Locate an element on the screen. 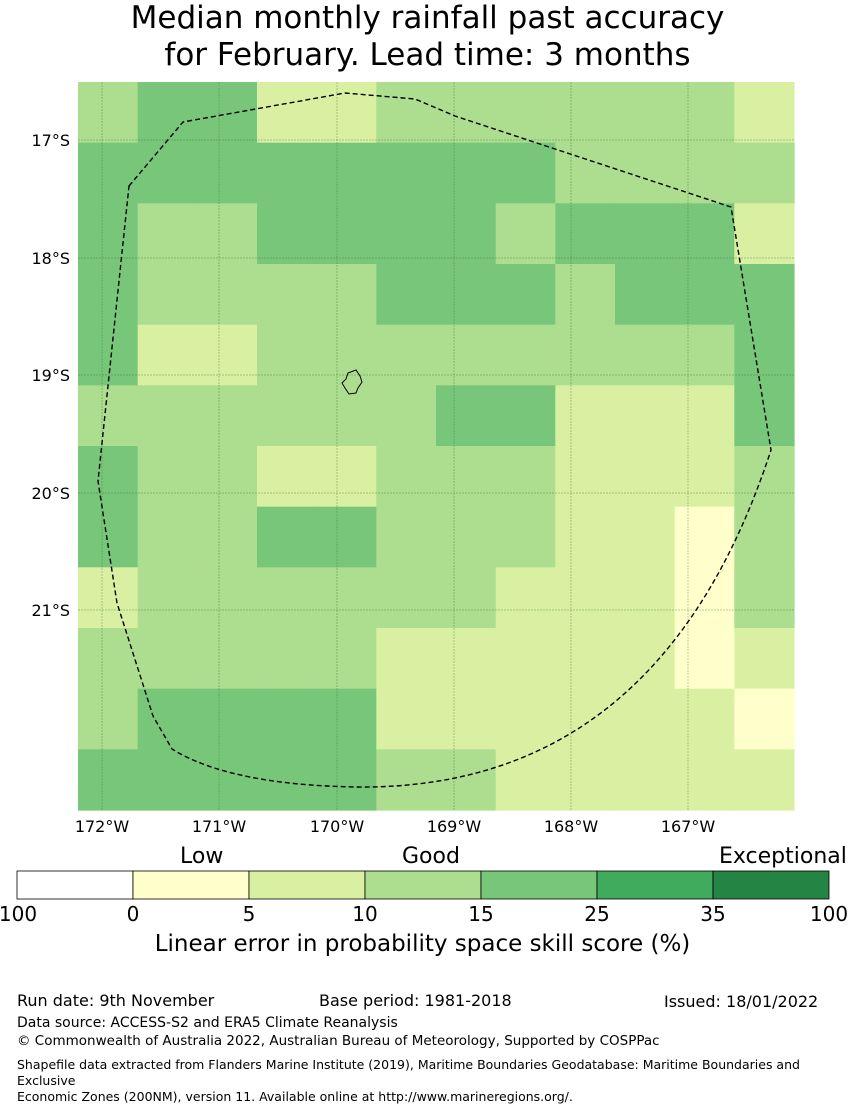  longitude-label: 172°W is located at coordinates (102, 826).